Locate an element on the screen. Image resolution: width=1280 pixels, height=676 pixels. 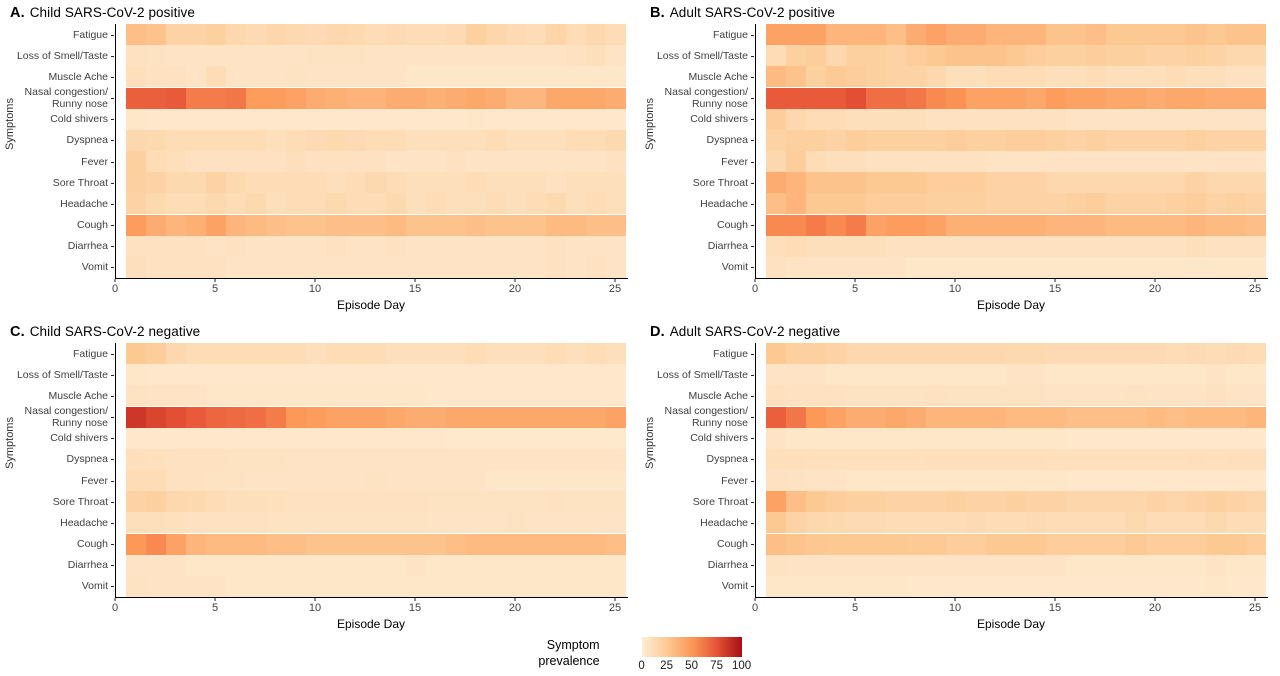
y-axis-label-loss-of-smell-taste: Loss of Smell/Taste is located at coordinates (698, 375).